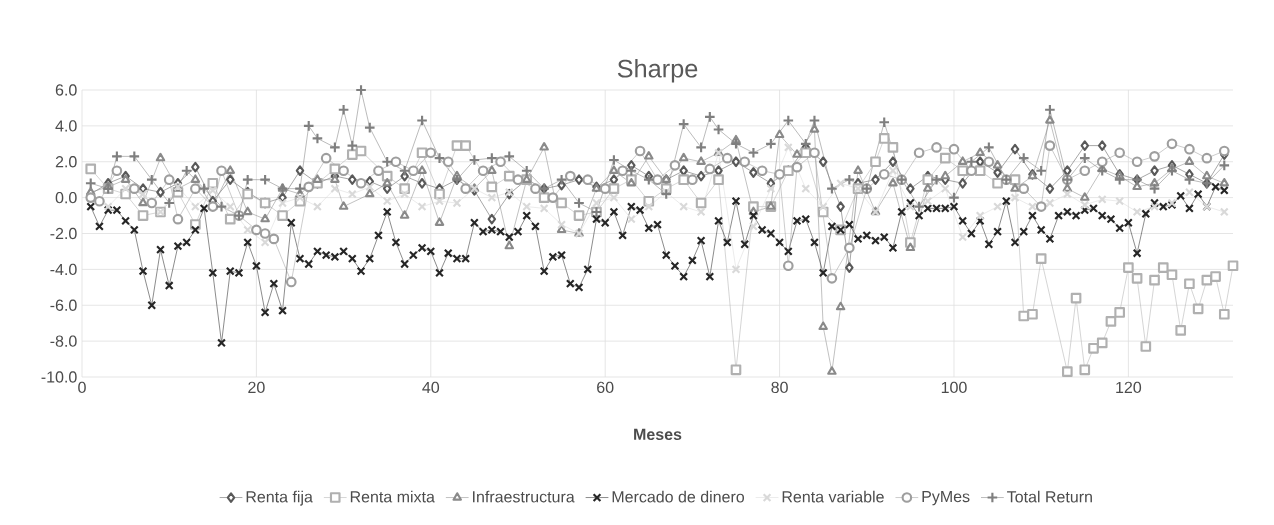  What do you see at coordinates (946, 498) in the screenshot?
I see `legend-label: PyMes` at bounding box center [946, 498].